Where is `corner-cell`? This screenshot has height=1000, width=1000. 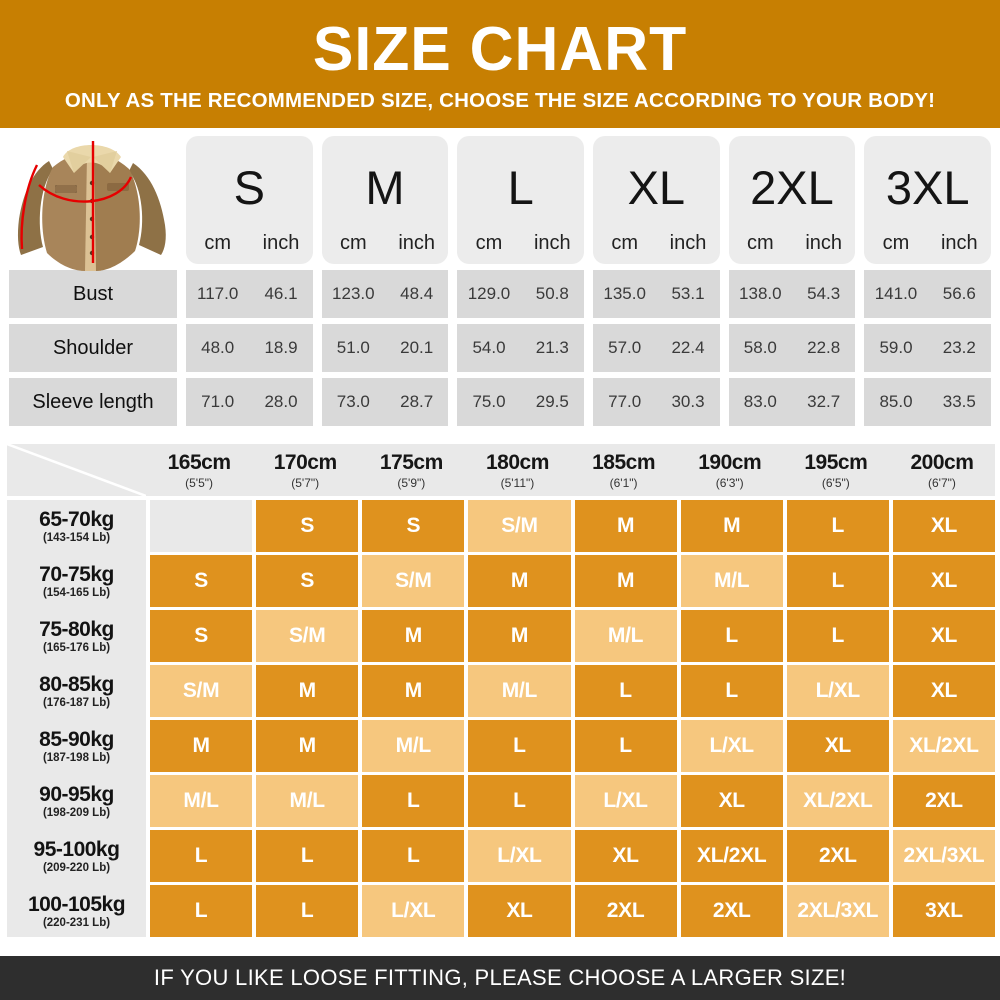
corner-cell is located at coordinates (76, 470).